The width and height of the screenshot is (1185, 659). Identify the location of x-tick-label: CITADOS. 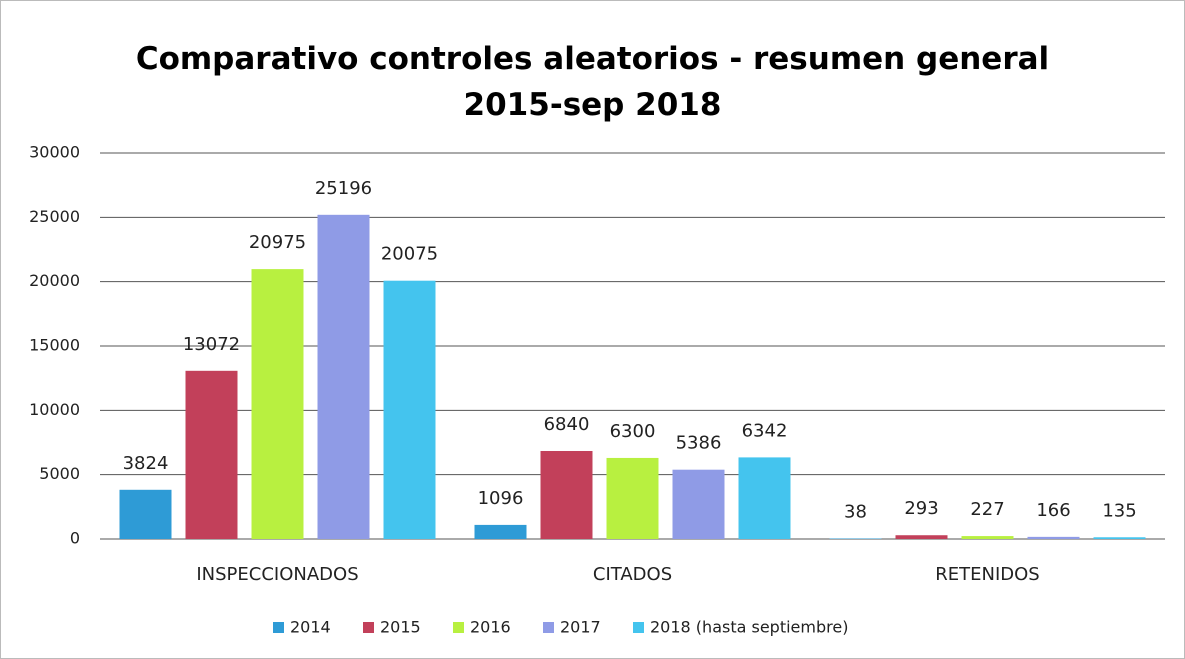
(632, 574).